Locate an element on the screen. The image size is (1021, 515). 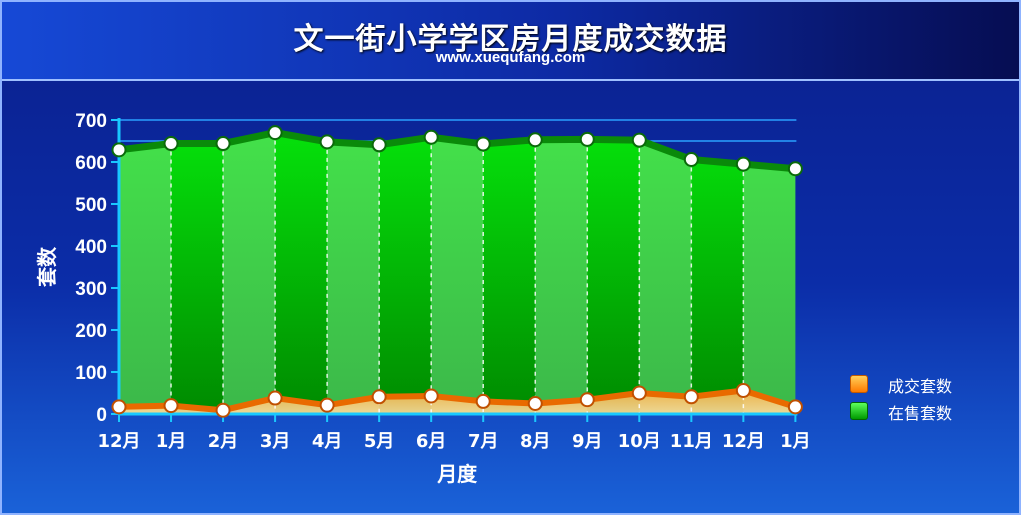
series-line-listings is located at coordinates (457, 151).